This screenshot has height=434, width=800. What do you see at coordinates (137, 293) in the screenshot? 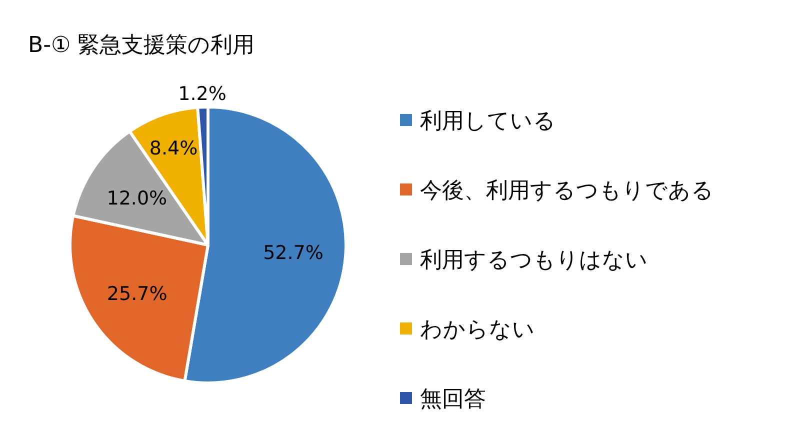
I see `data-label: 25.7%` at bounding box center [137, 293].